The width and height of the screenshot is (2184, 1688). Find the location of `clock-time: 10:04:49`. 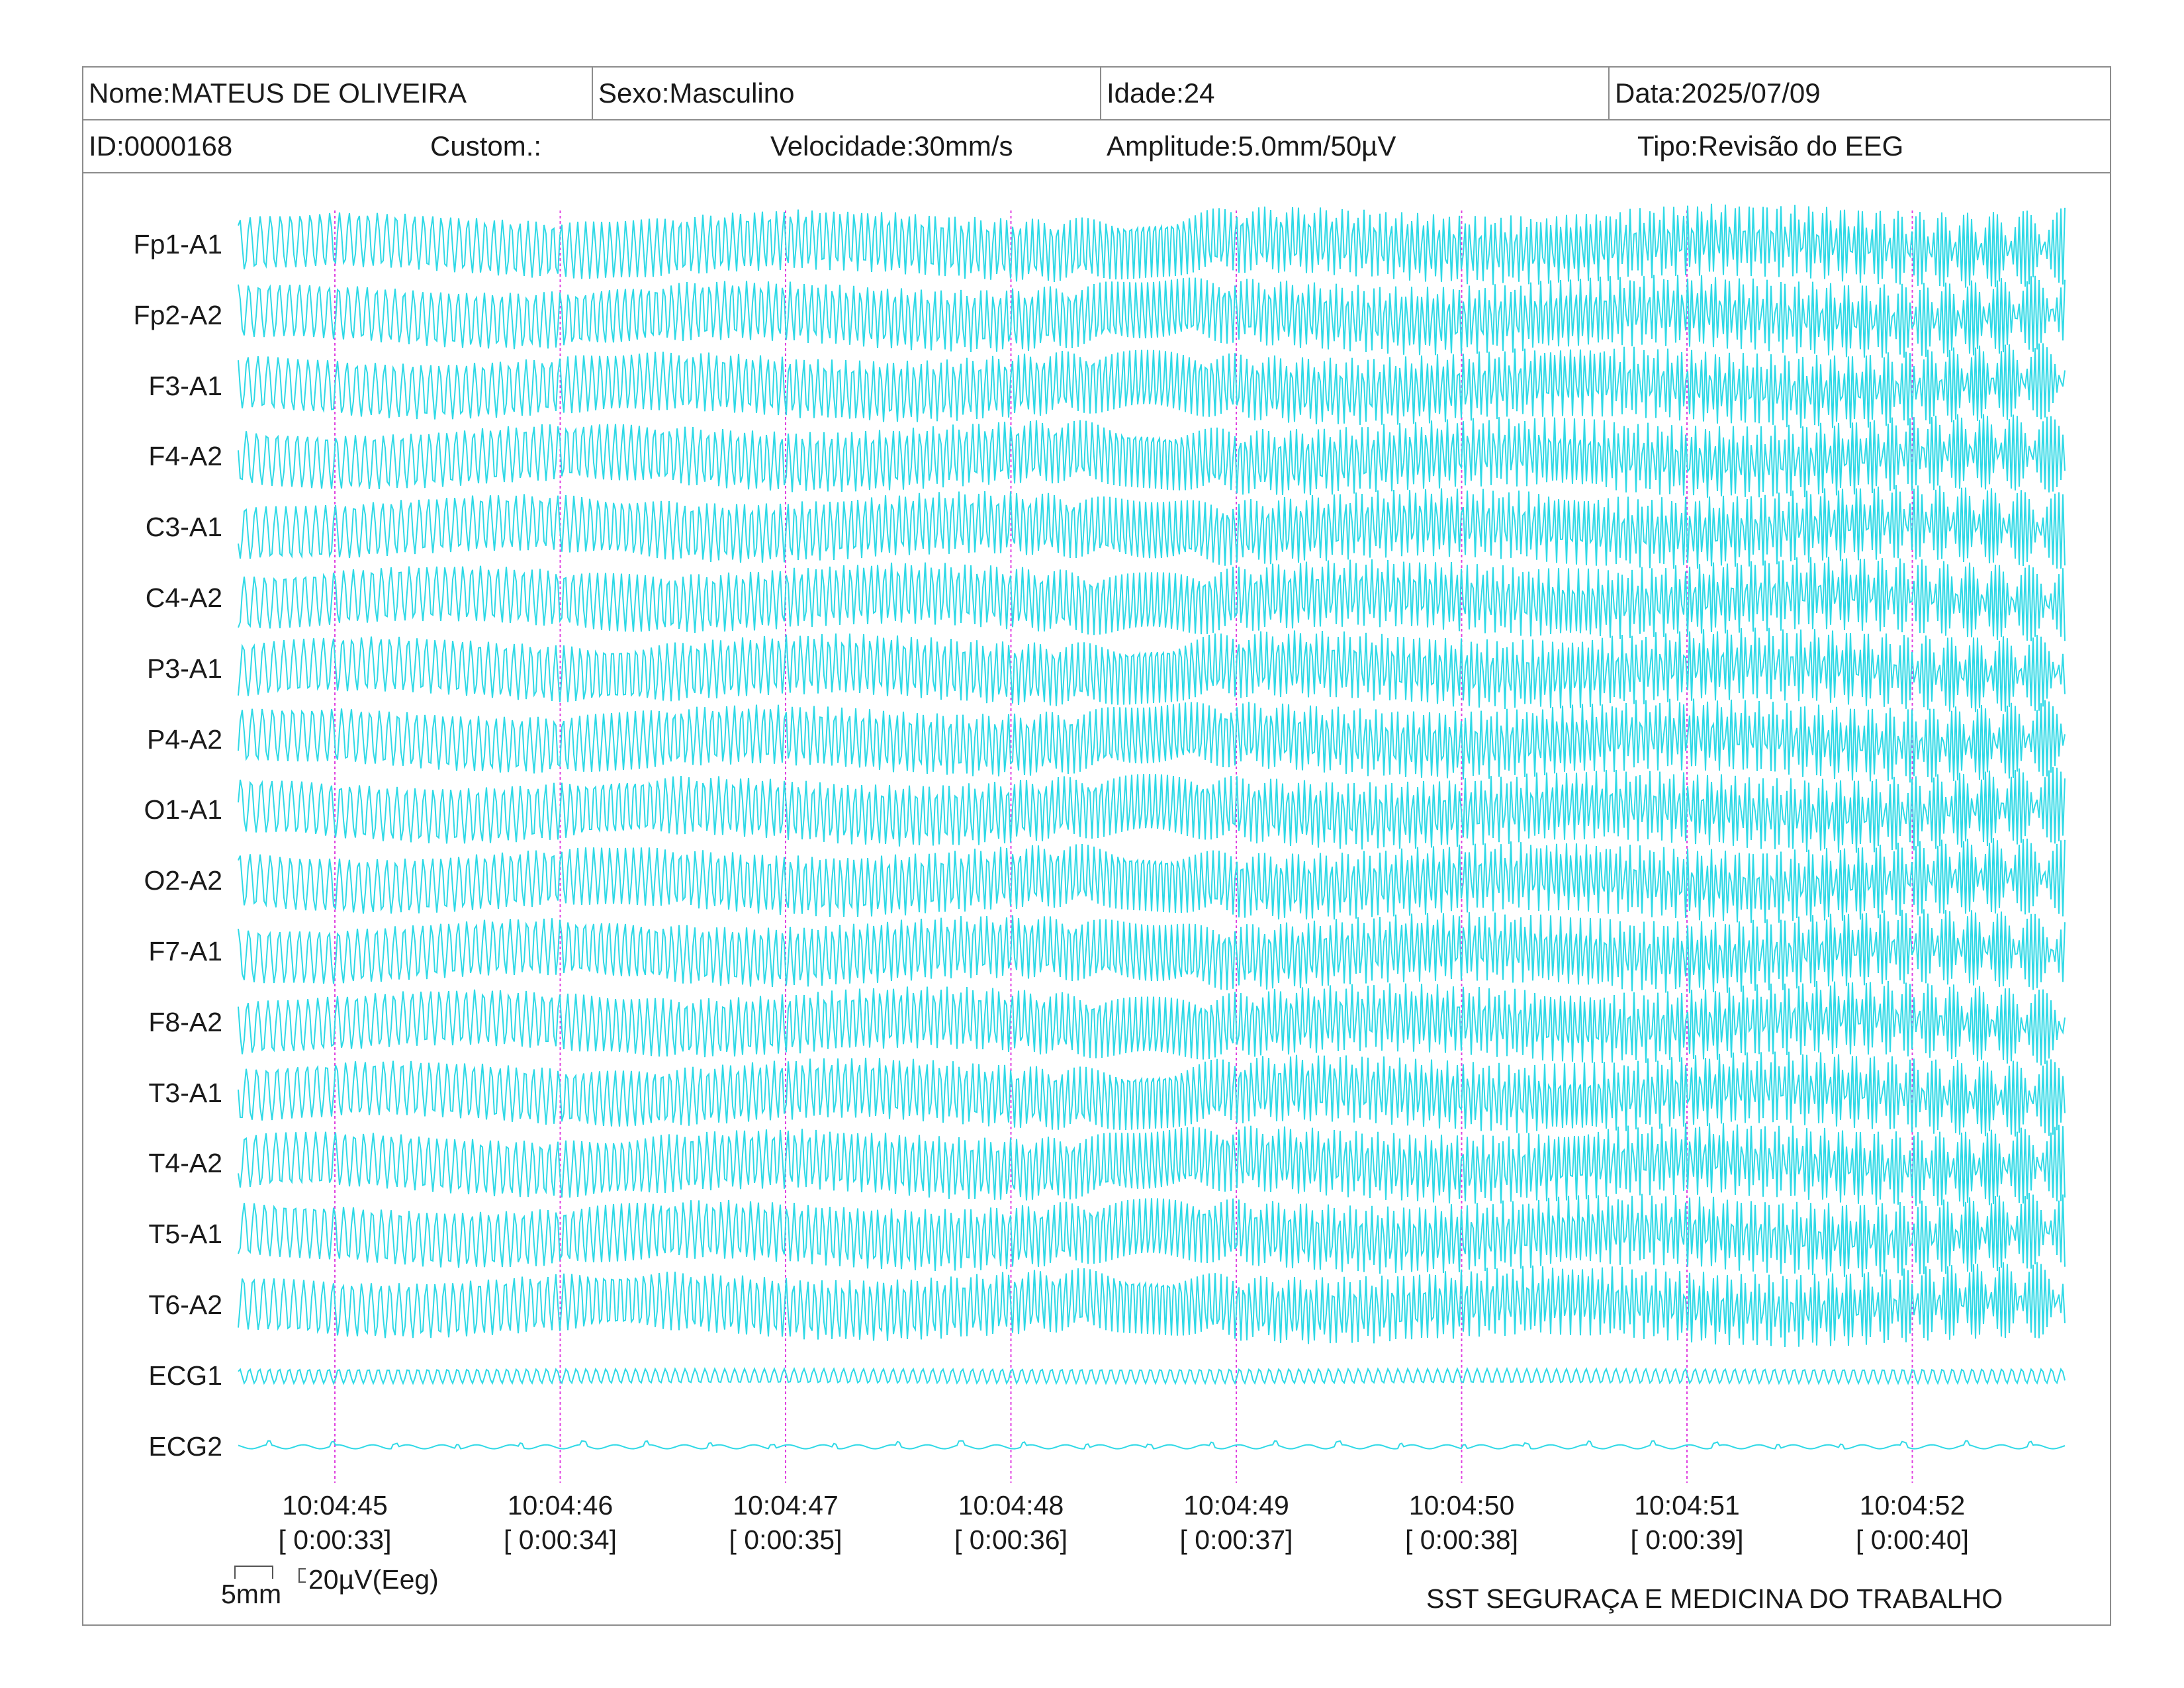

clock-time: 10:04:49 is located at coordinates (1236, 1505).